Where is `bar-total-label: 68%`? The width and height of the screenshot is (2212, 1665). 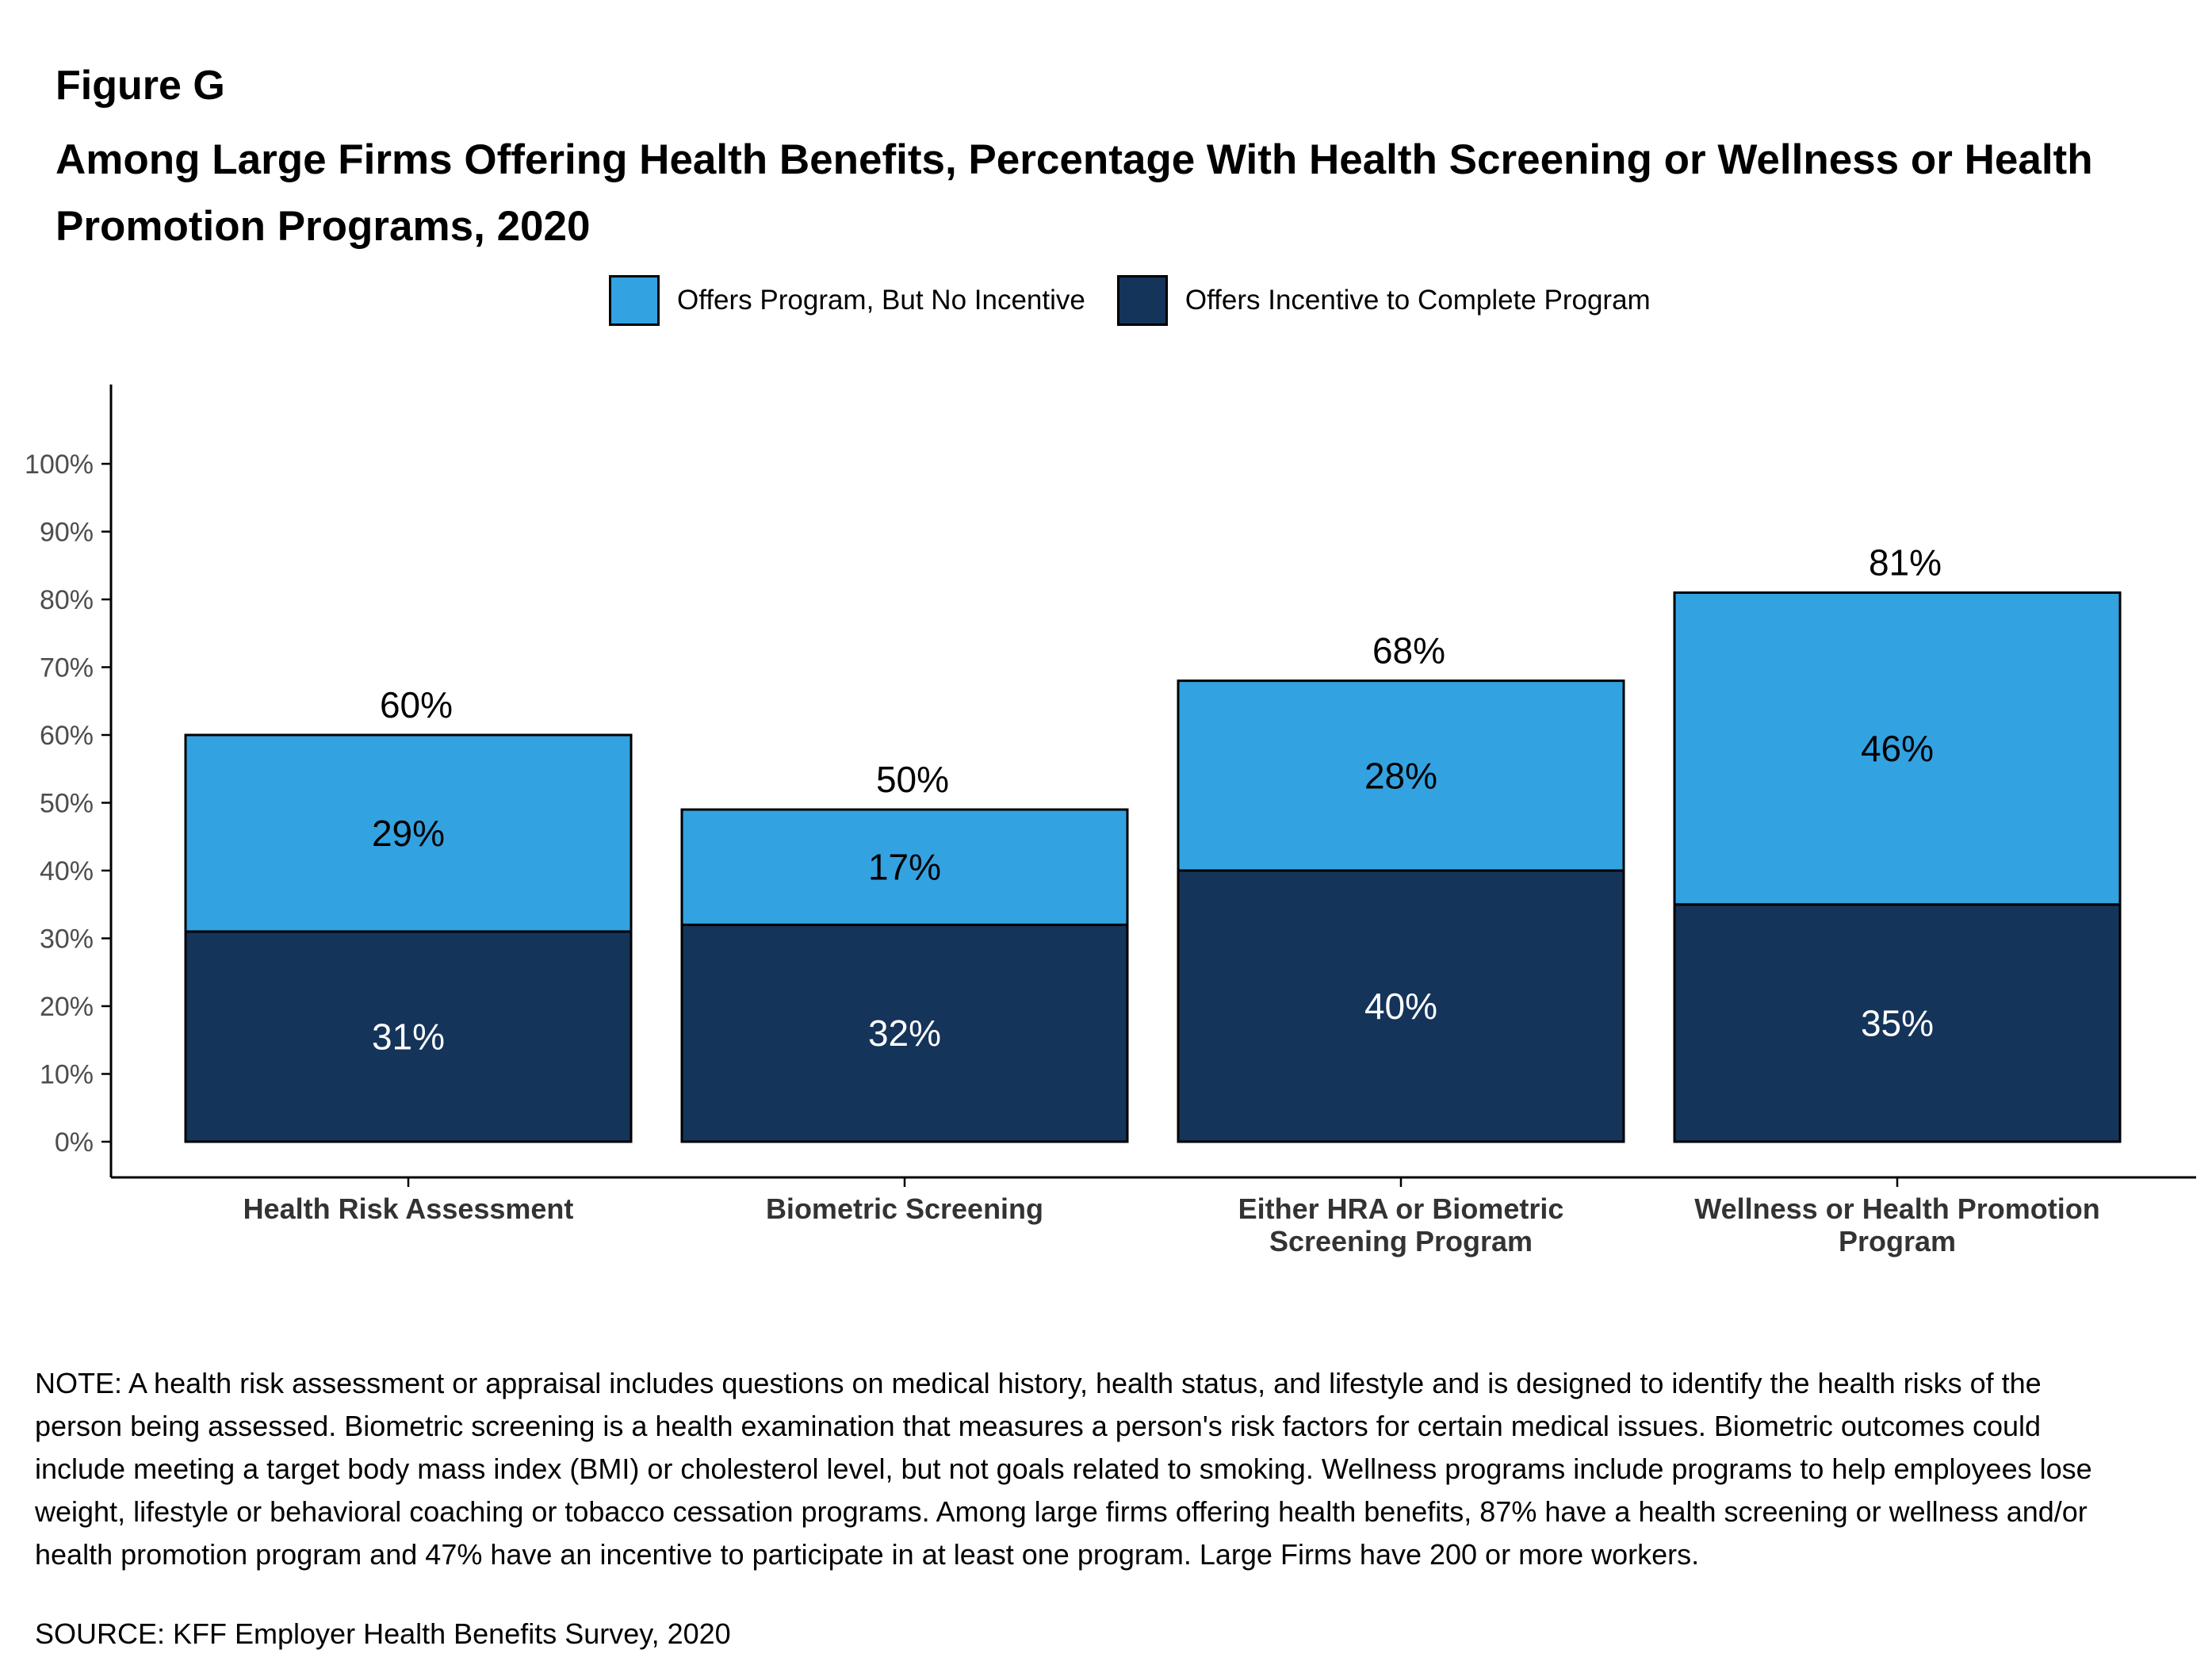 bar-total-label: 68% is located at coordinates (1408, 651).